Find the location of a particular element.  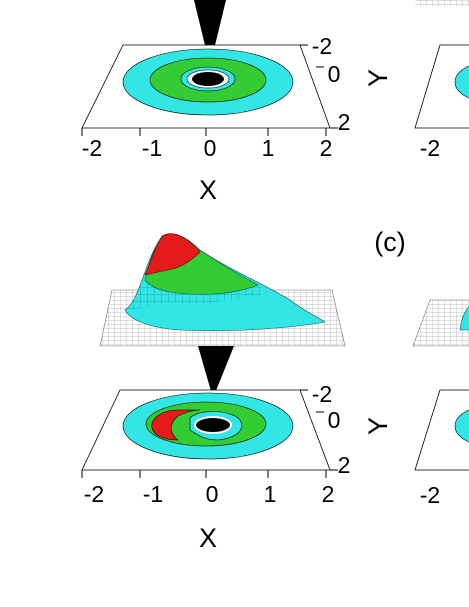

panel-bottom-right: Y -2 is located at coordinates (416, 403).